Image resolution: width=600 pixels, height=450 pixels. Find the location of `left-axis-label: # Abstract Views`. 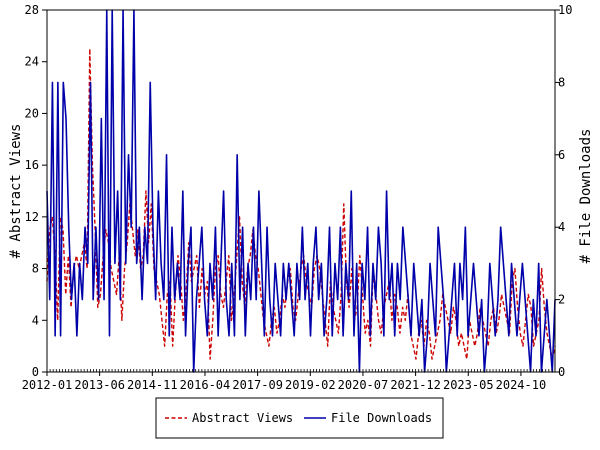

left-axis-label: # Abstract Views is located at coordinates (16, 191).